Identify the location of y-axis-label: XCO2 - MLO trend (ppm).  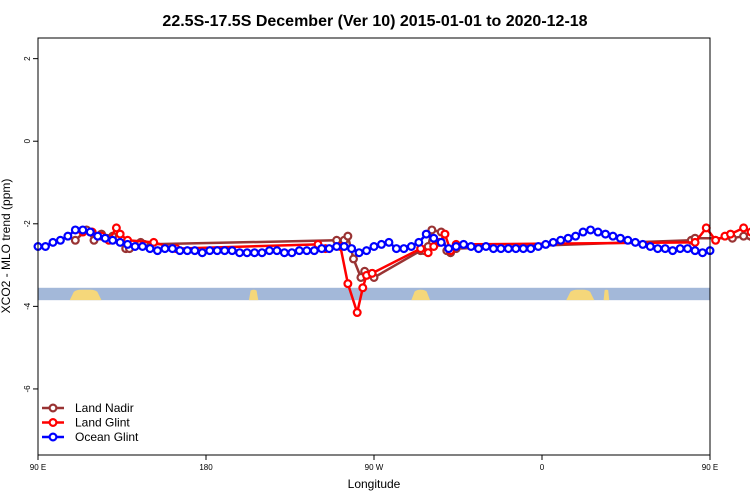
(6, 246).